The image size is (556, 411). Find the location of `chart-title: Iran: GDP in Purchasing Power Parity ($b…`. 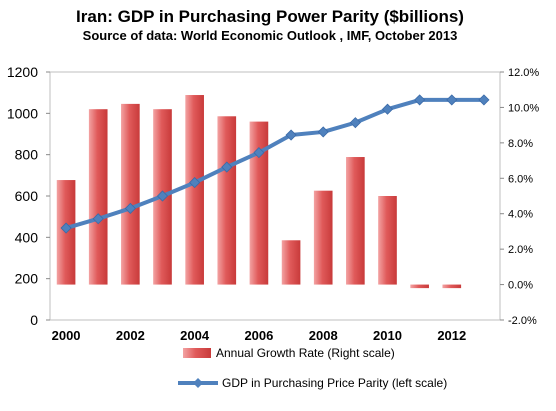

chart-title: Iran: GDP in Purchasing Power Parity ($b… is located at coordinates (270, 16).